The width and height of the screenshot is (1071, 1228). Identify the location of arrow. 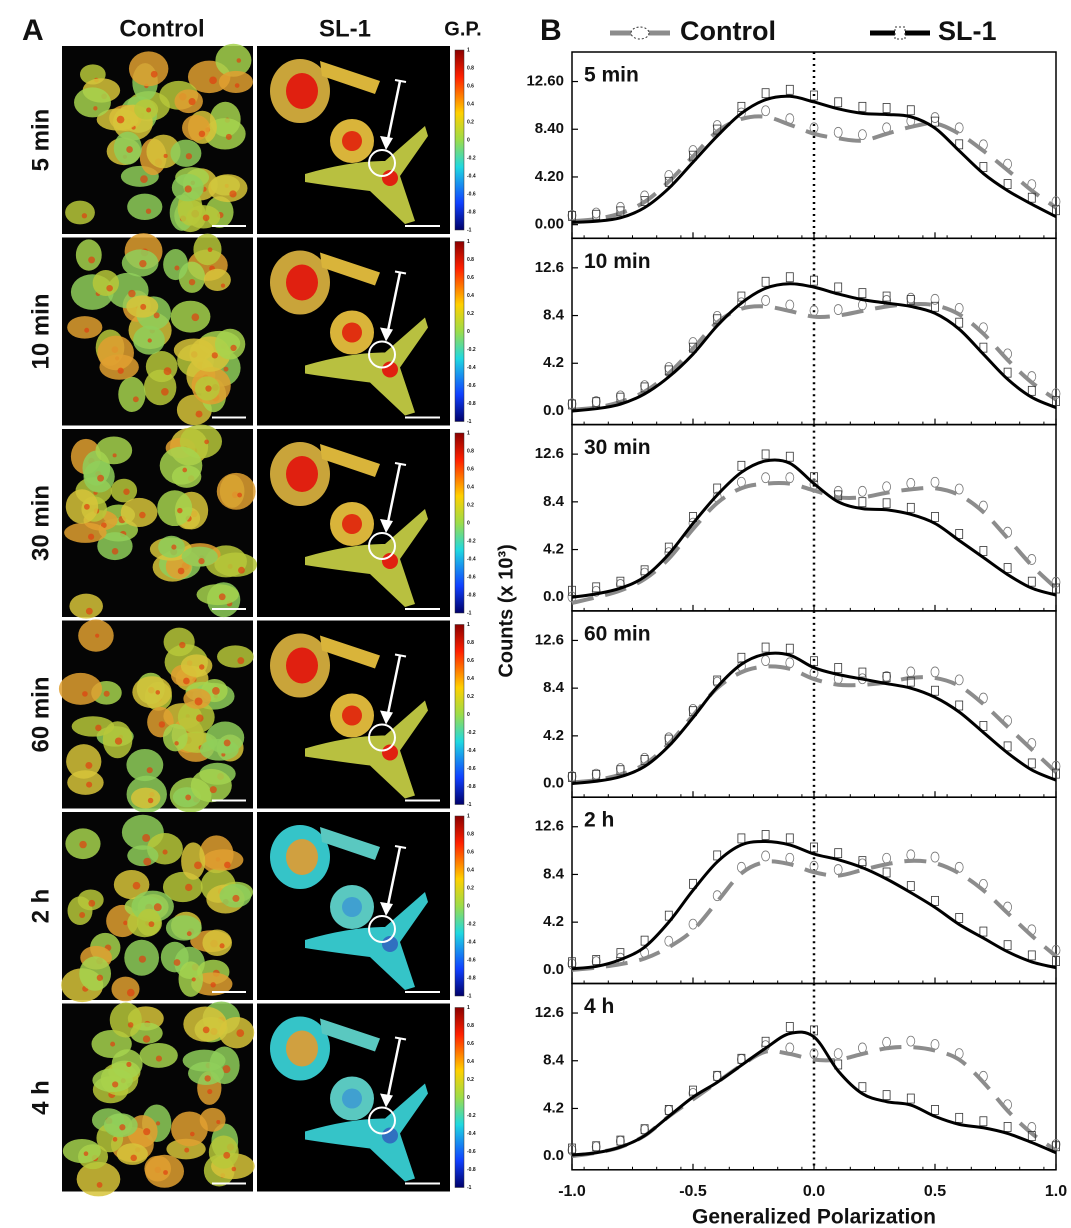
(393, 112).